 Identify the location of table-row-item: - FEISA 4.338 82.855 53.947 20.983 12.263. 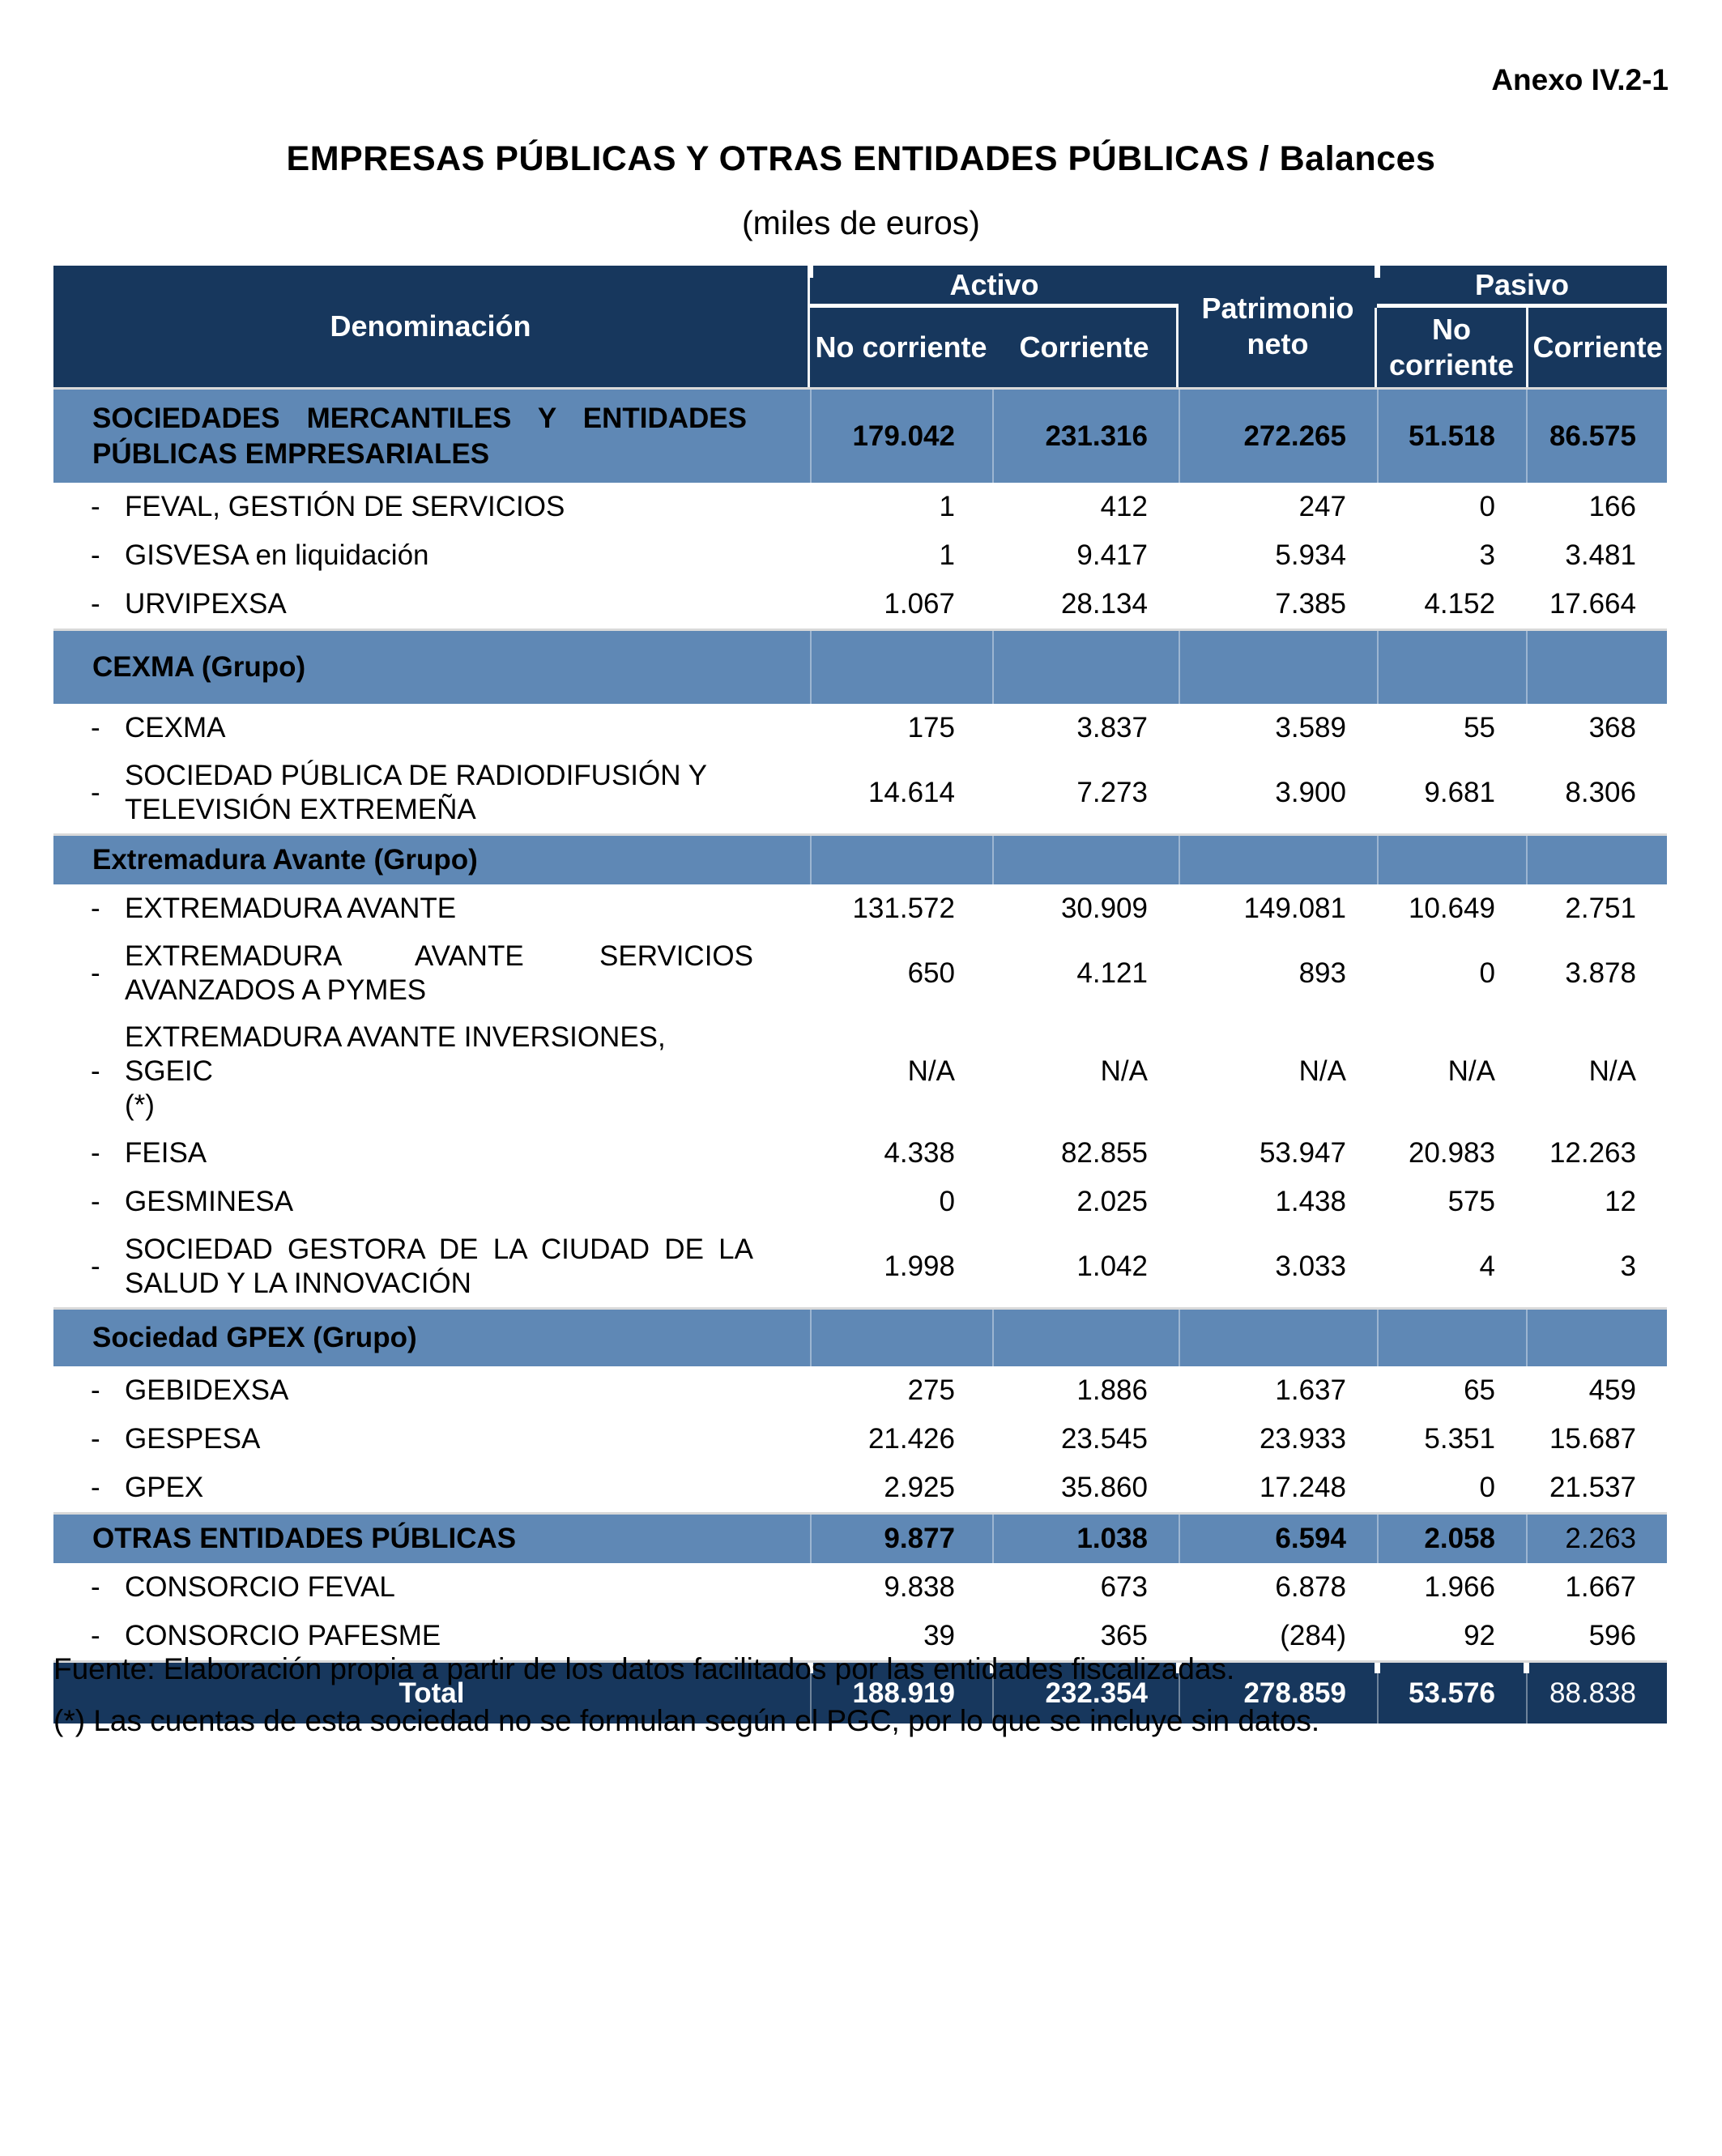
(860, 1153).